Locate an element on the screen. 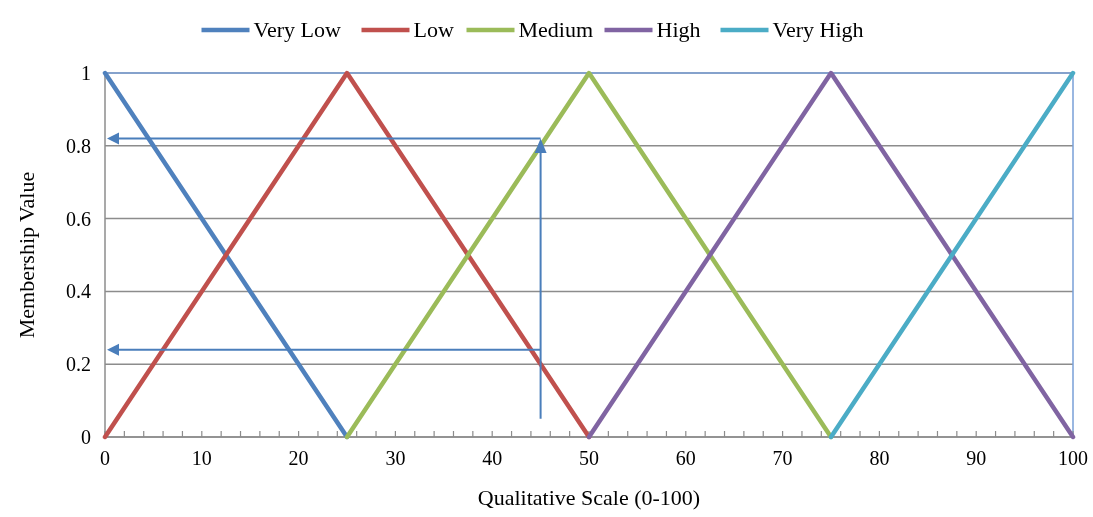 The image size is (1093, 517). legend-label: Medium is located at coordinates (556, 29).